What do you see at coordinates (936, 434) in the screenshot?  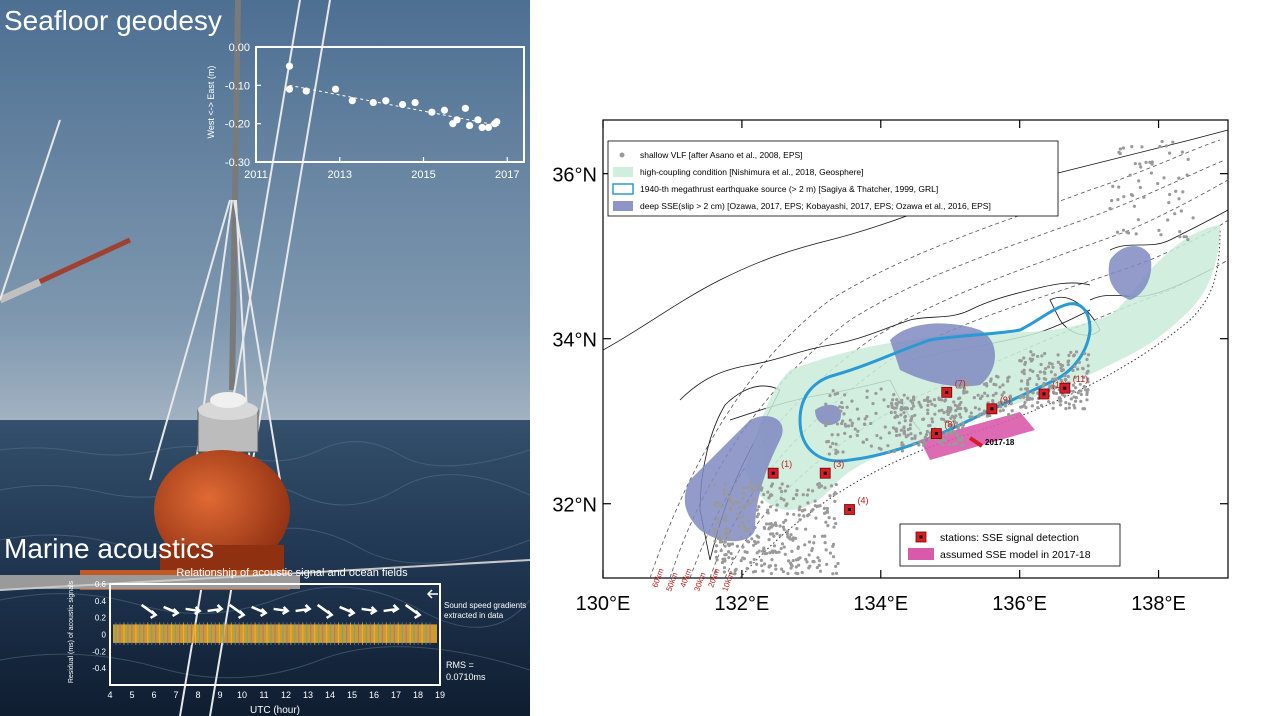 I see `station-marker-center` at bounding box center [936, 434].